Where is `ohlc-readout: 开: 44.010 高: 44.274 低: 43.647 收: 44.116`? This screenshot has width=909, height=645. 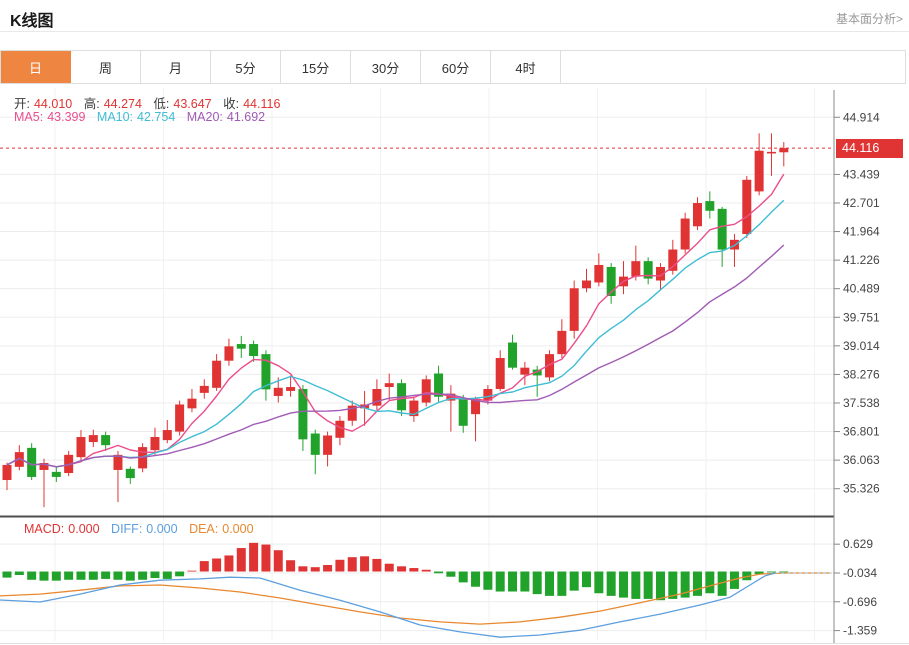
ohlc-readout: 开: 44.010 高: 44.274 低: 43.647 收: 44.116 is located at coordinates (151, 102).